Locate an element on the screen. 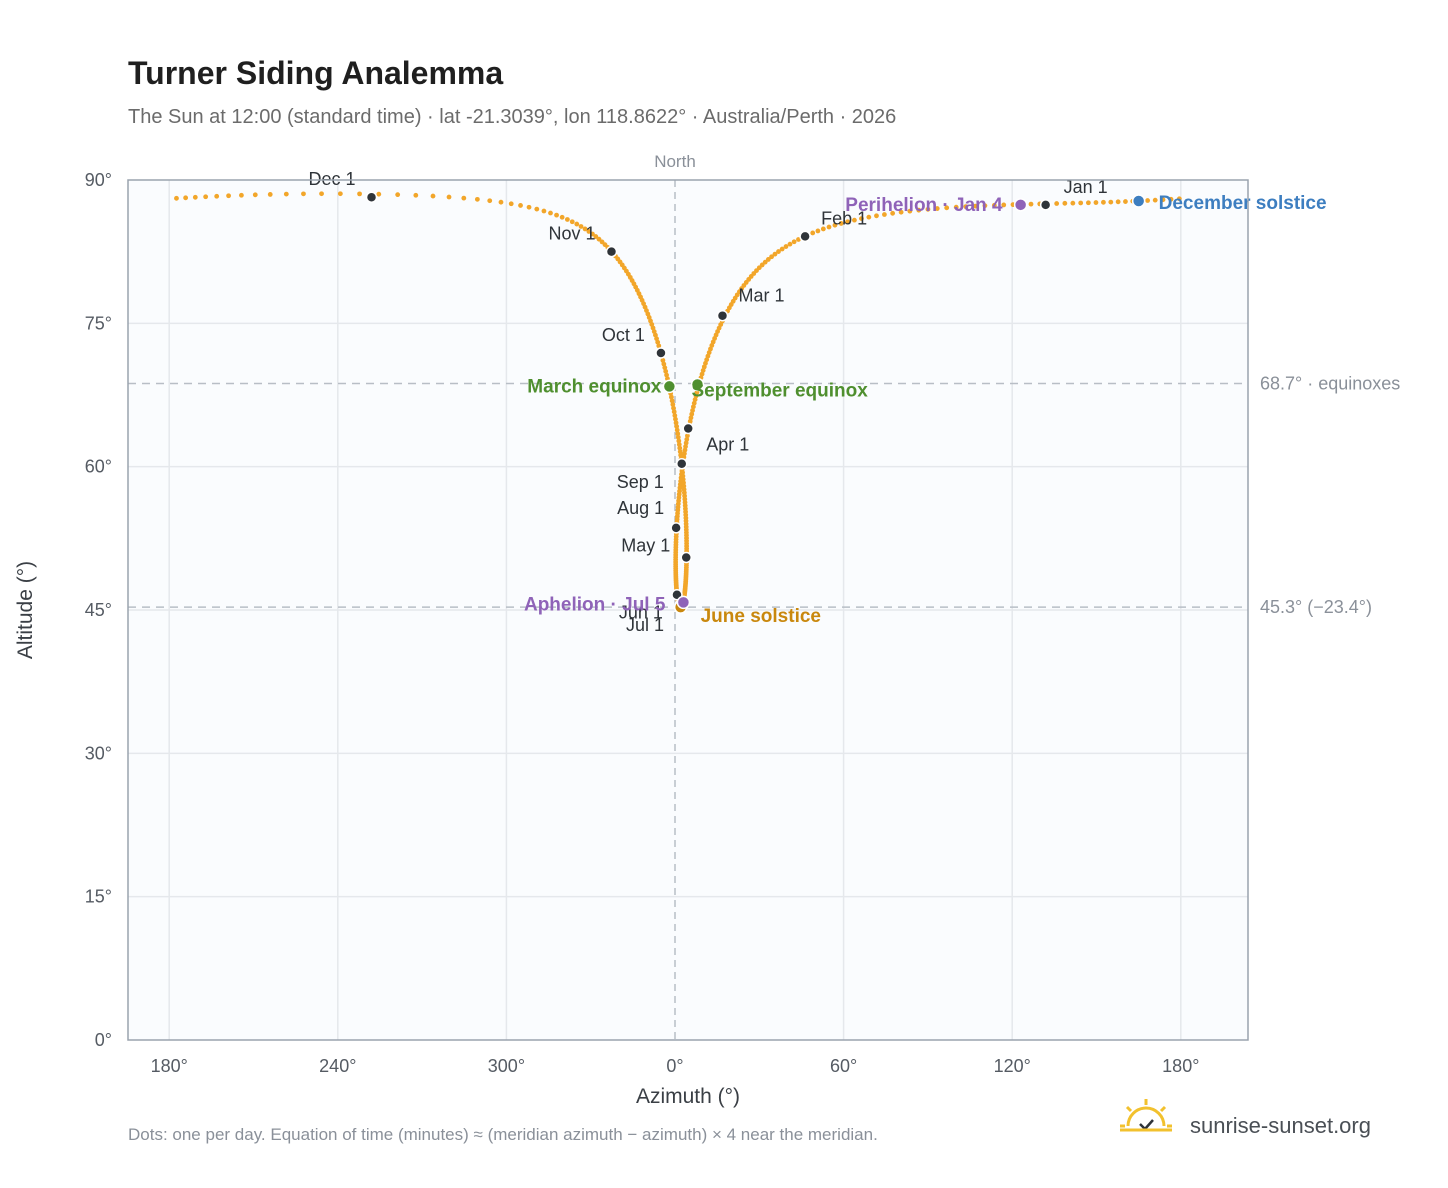  y-tick-label: 60° is located at coordinates (98, 467).